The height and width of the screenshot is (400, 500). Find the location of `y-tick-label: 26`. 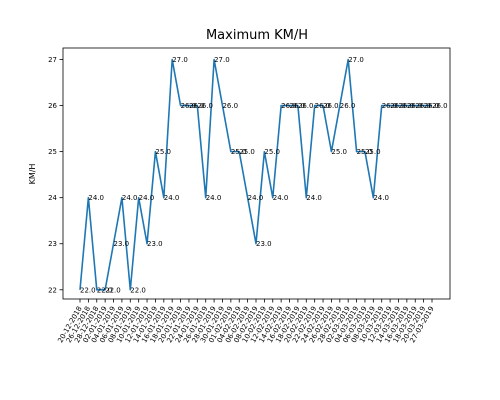

y-tick-label: 26 is located at coordinates (52, 106).